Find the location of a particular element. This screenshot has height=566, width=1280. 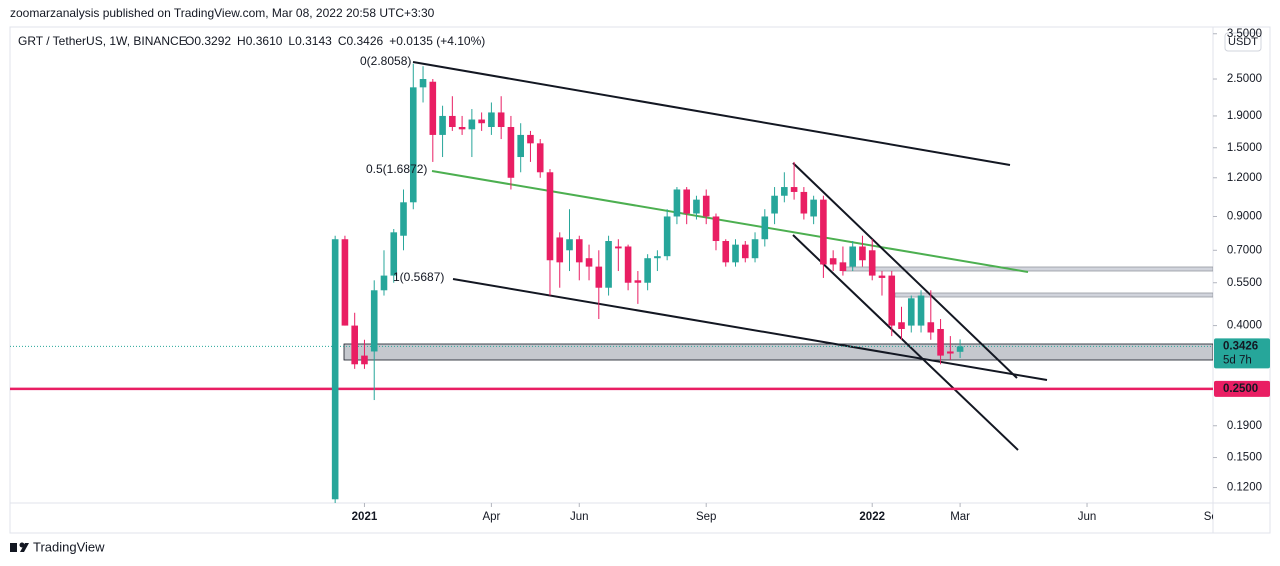

y-tick-label: 0.5500 is located at coordinates (1244, 283).